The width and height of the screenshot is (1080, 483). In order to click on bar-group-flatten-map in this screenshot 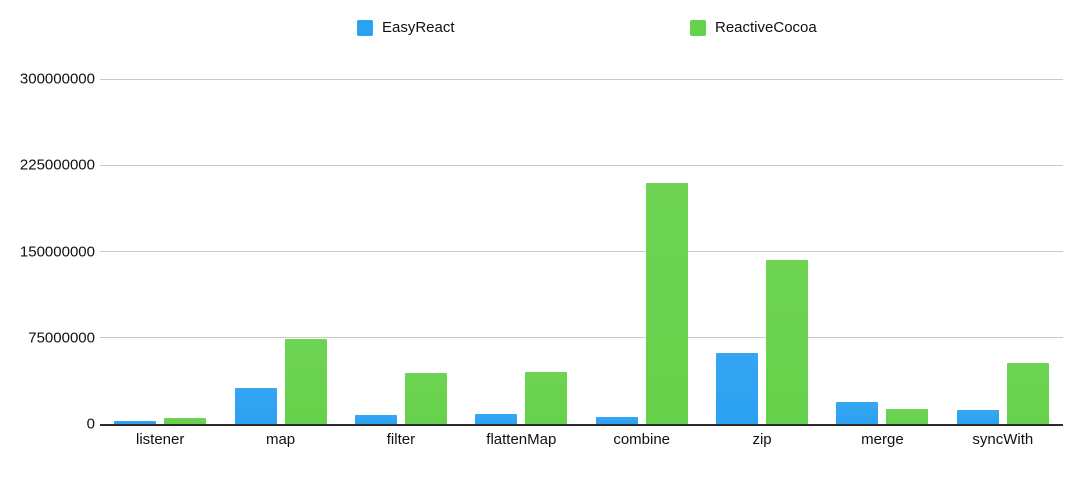, I will do `click(521, 251)`.